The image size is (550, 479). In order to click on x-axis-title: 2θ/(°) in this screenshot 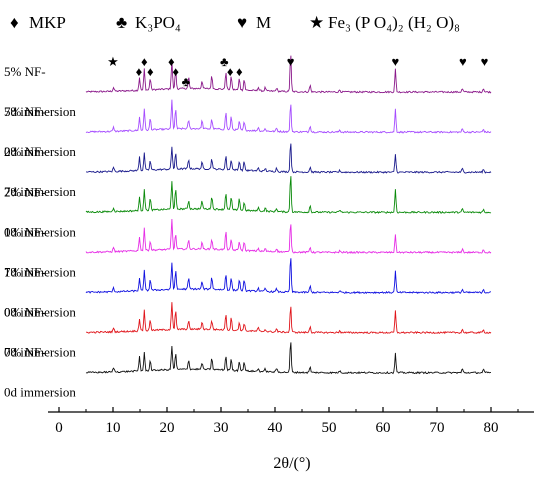, I will do `click(291, 463)`.